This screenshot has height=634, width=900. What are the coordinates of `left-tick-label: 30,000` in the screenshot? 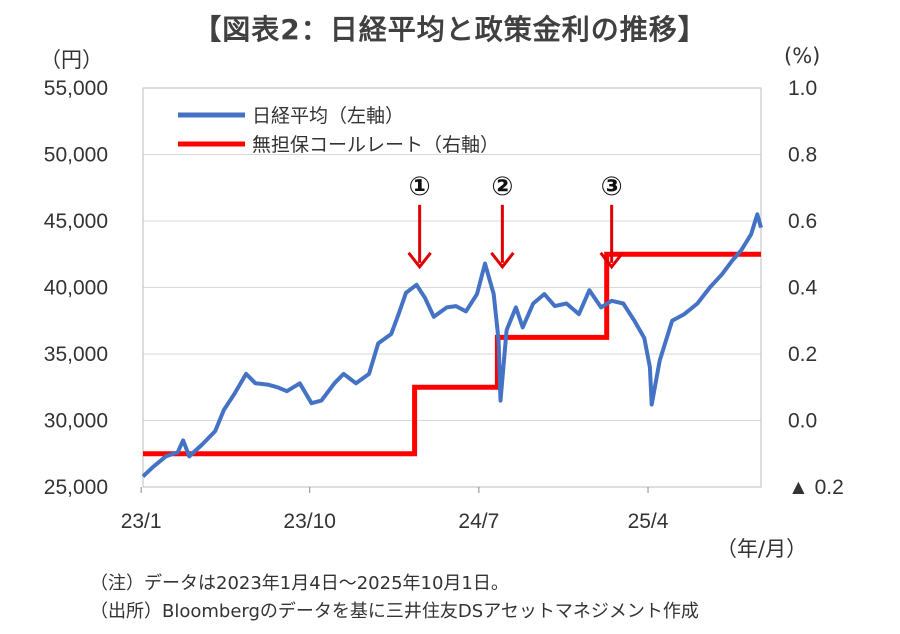 It's located at (76, 421).